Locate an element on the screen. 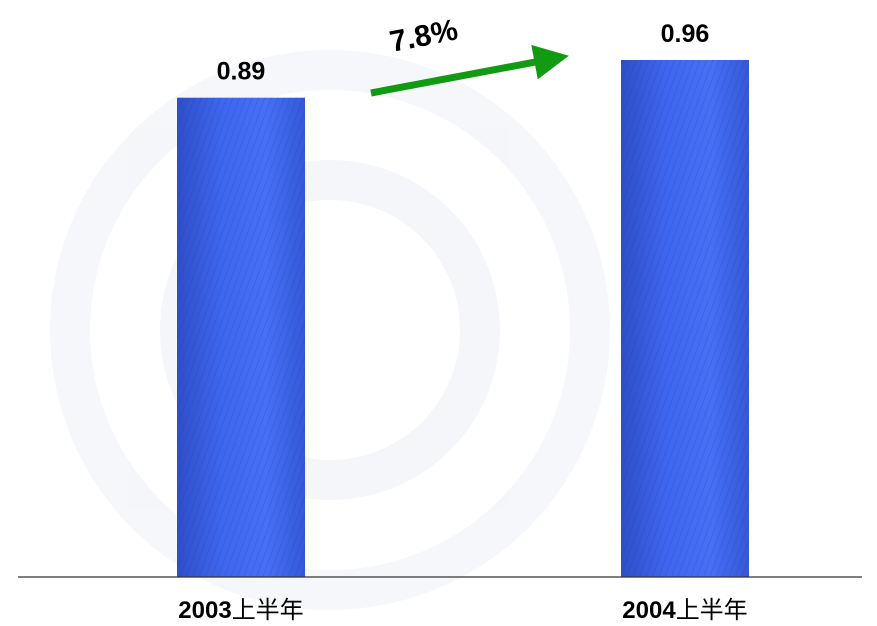  category-label: 2004上半年 is located at coordinates (684, 610).